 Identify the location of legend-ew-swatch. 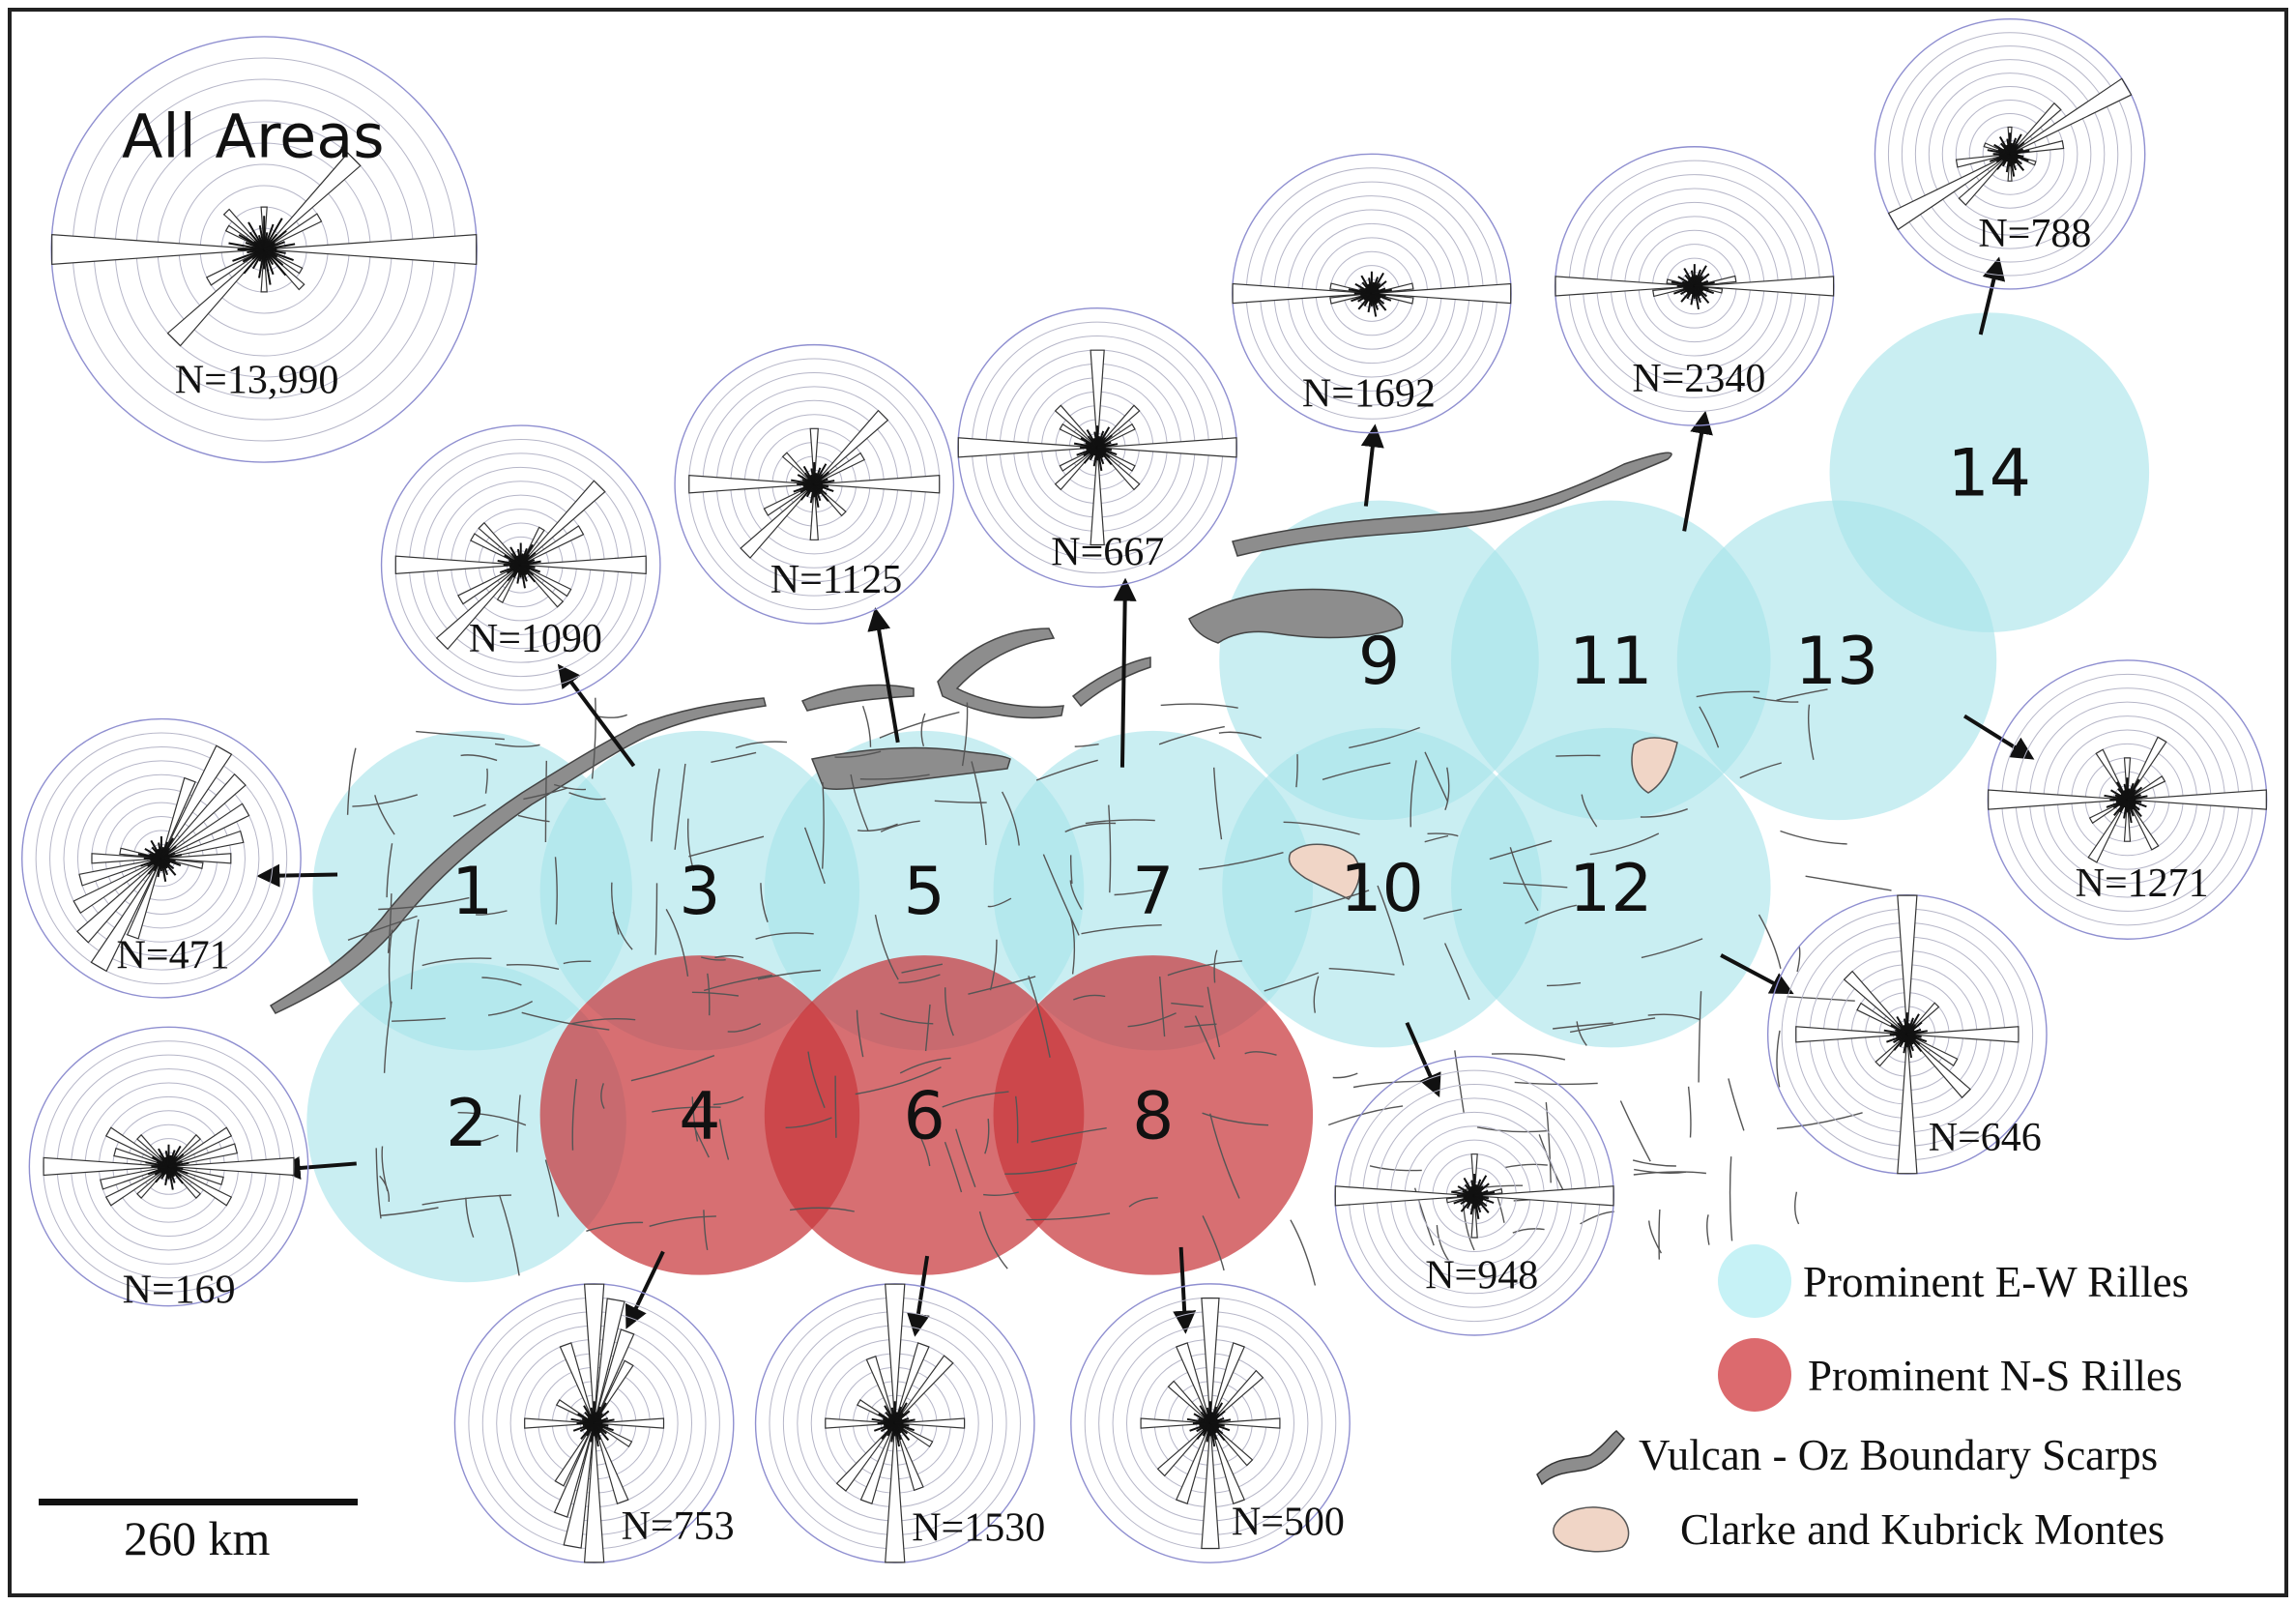
(1755, 1281).